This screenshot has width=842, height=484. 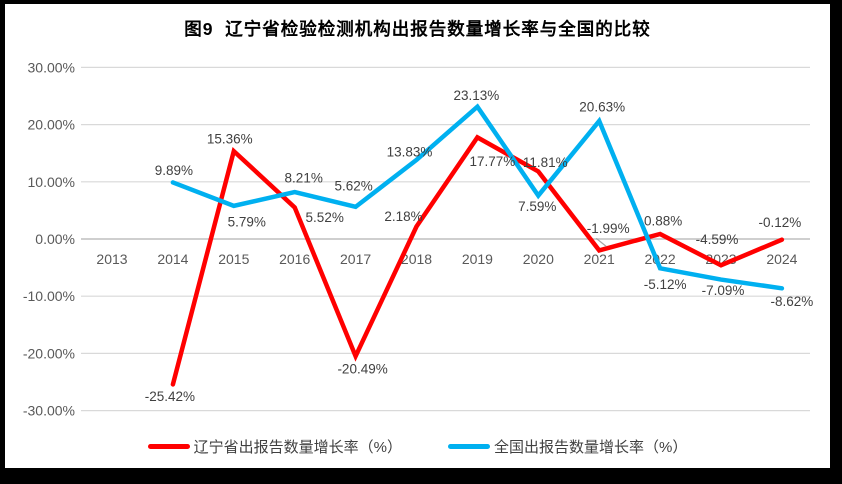 I want to click on x-tick-label: 2018, so click(x=416, y=259).